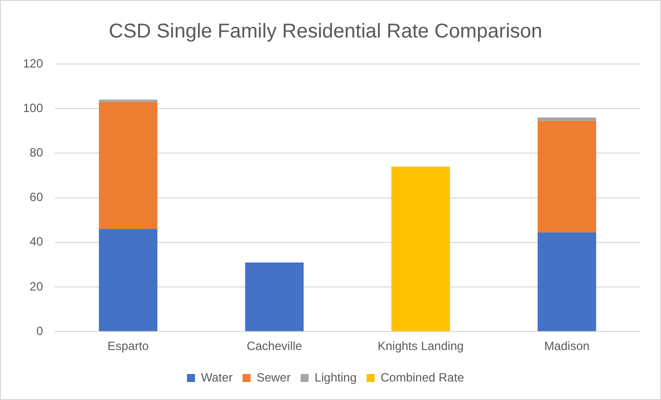  What do you see at coordinates (128, 346) in the screenshot?
I see `x-tick-label: Esparto` at bounding box center [128, 346].